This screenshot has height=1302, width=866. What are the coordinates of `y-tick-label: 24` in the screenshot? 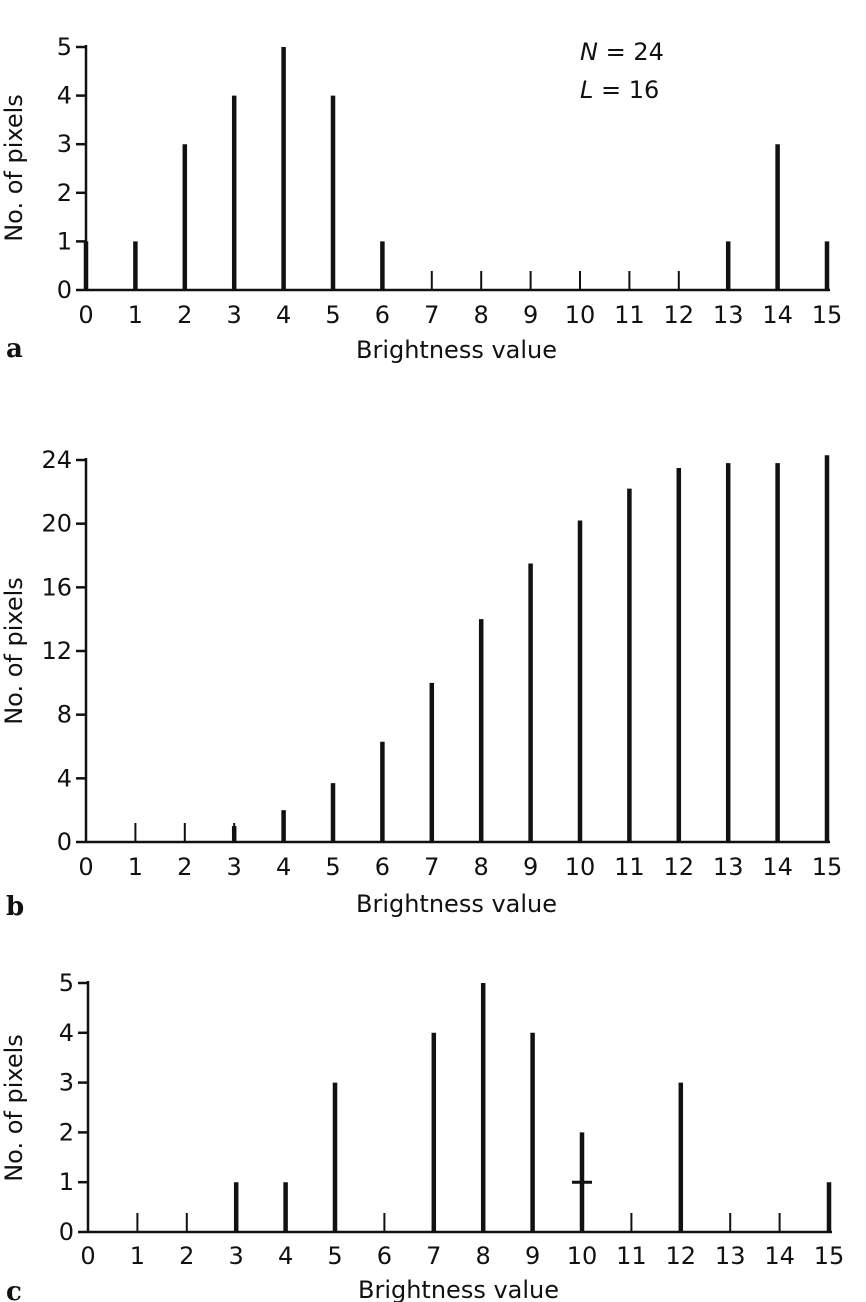 It's located at (56, 460).